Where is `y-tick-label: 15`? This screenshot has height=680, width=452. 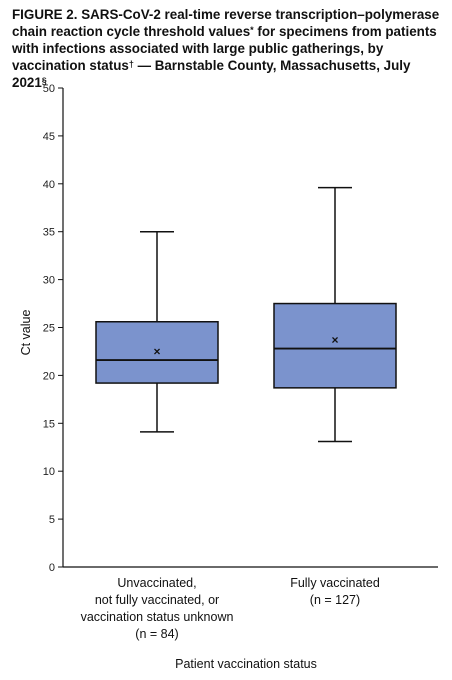 y-tick-label: 15 is located at coordinates (49, 424).